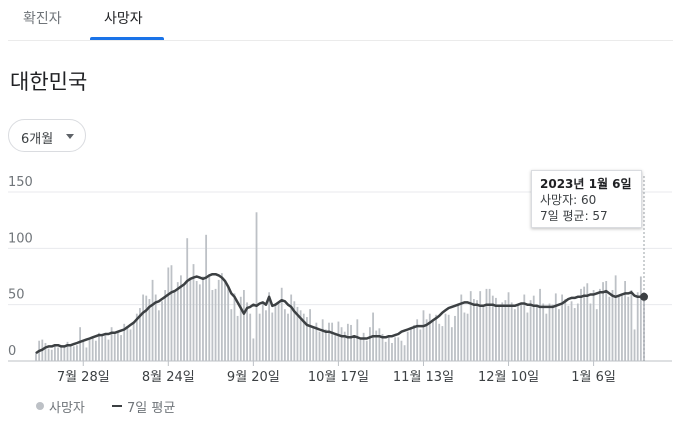 The height and width of the screenshot is (423, 681). Describe the element at coordinates (20, 238) in the screenshot. I see `y-tick-label: 100` at that location.